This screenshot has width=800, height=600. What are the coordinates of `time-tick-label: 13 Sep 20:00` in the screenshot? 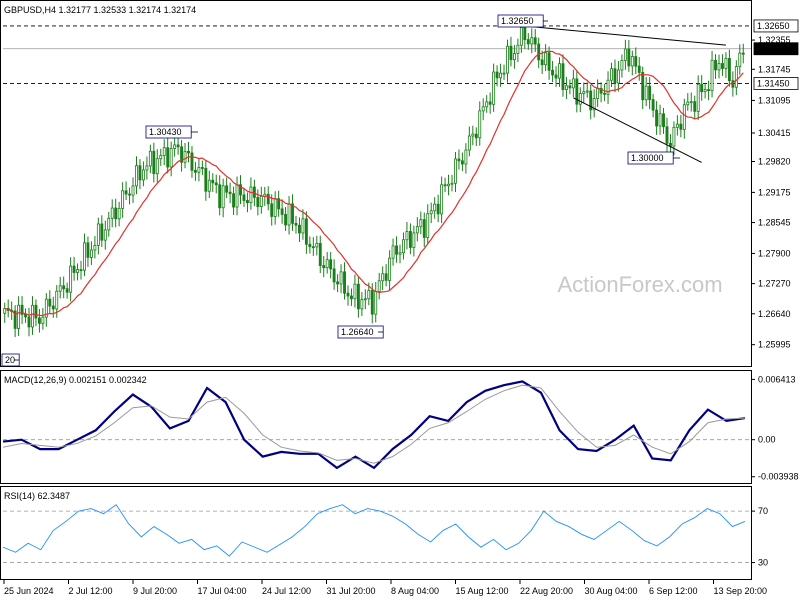 It's located at (741, 591).